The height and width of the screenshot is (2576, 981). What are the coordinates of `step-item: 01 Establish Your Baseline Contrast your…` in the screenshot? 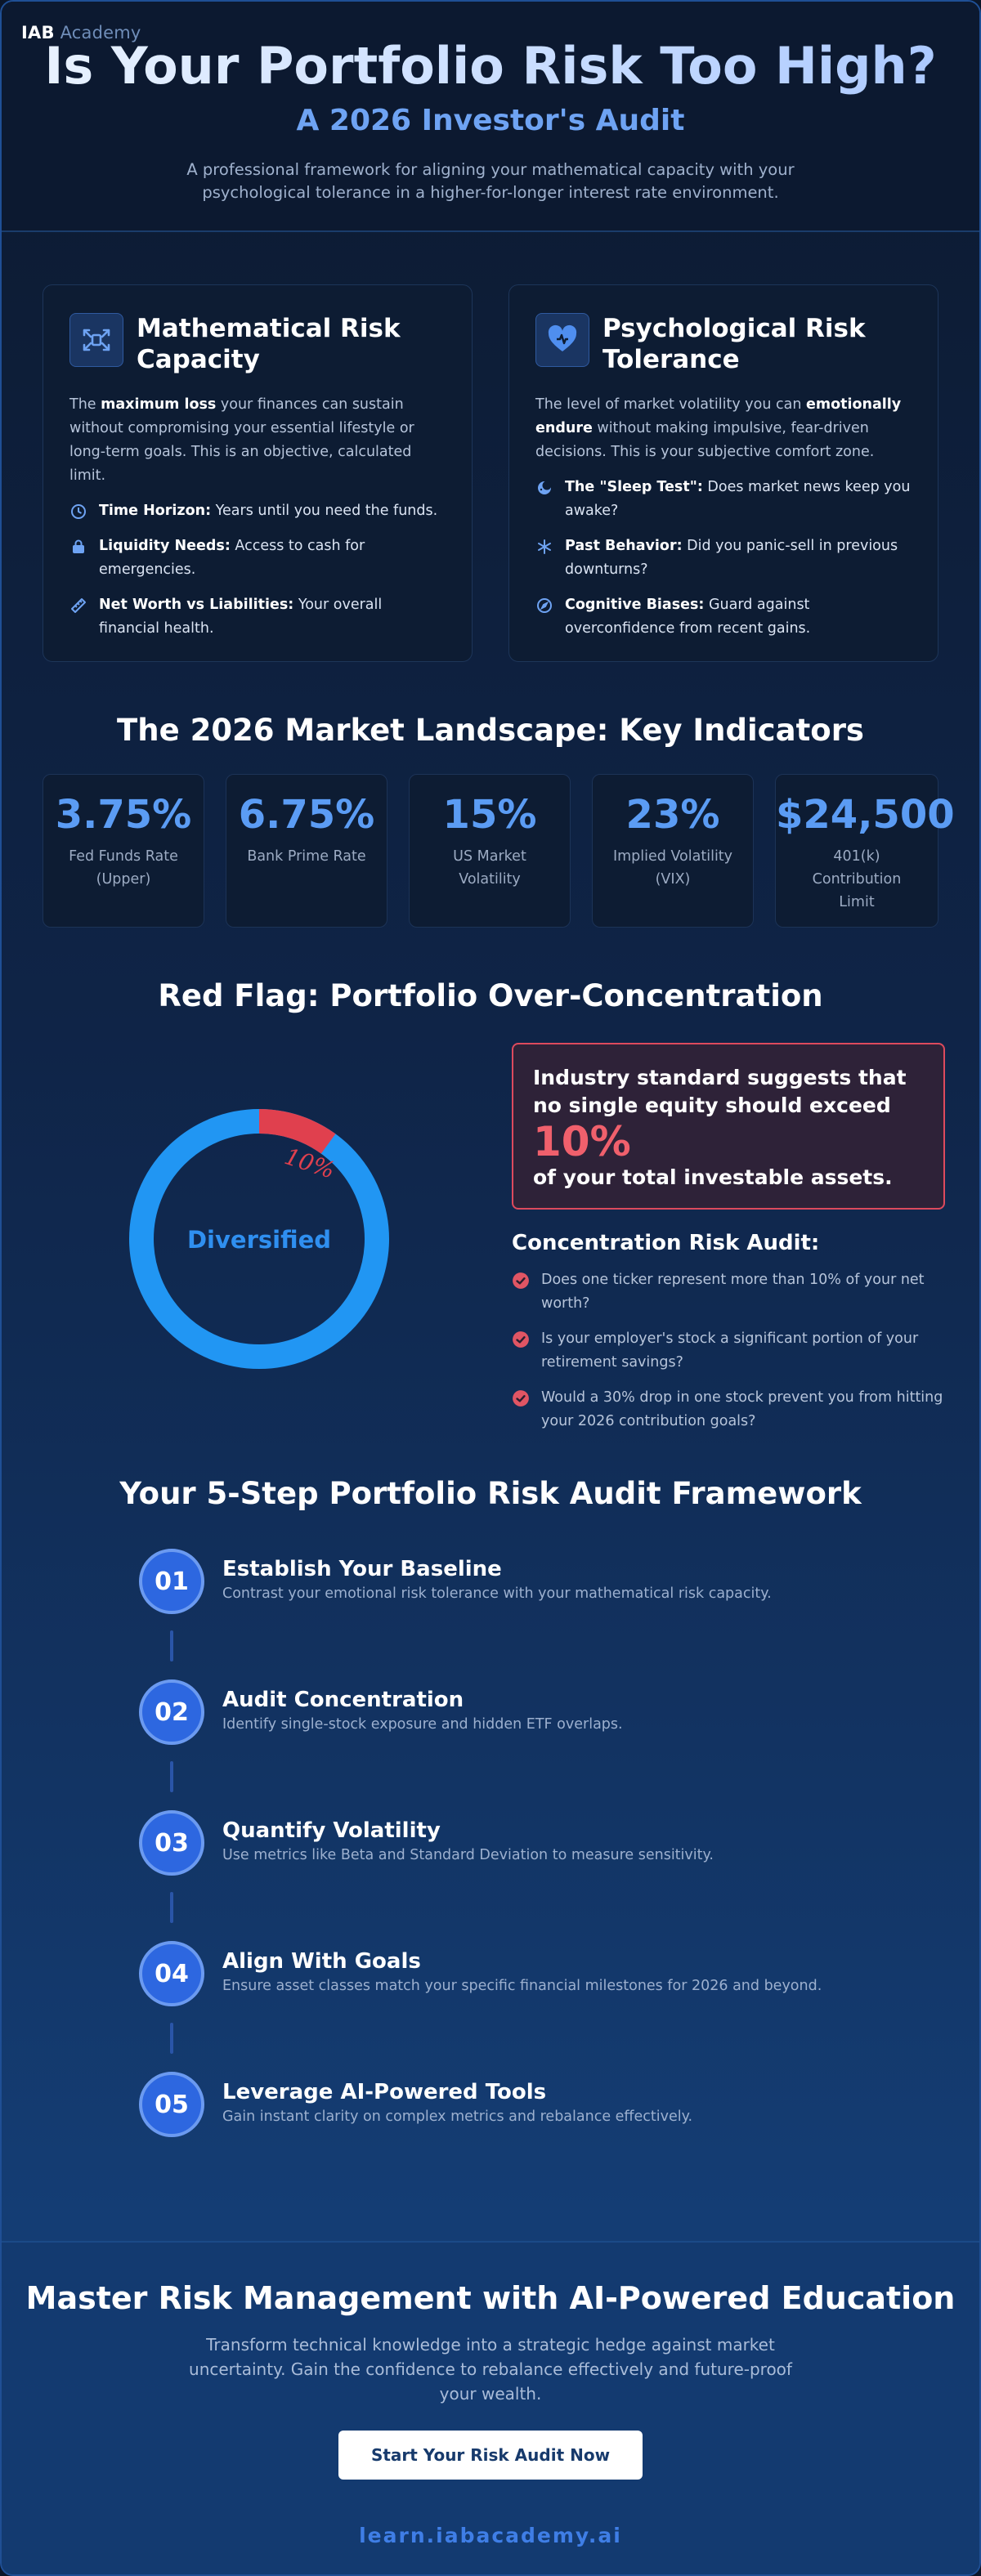 It's located at (559, 1614).